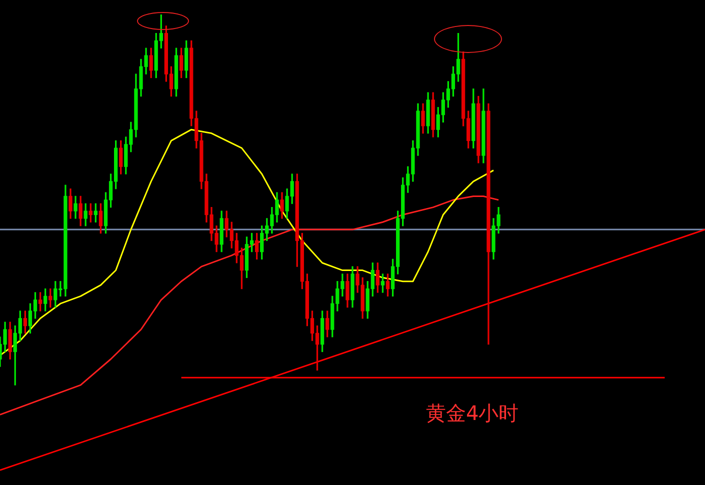 The width and height of the screenshot is (705, 485). What do you see at coordinates (472, 412) in the screenshot?
I see `text: 黄金4小时` at bounding box center [472, 412].